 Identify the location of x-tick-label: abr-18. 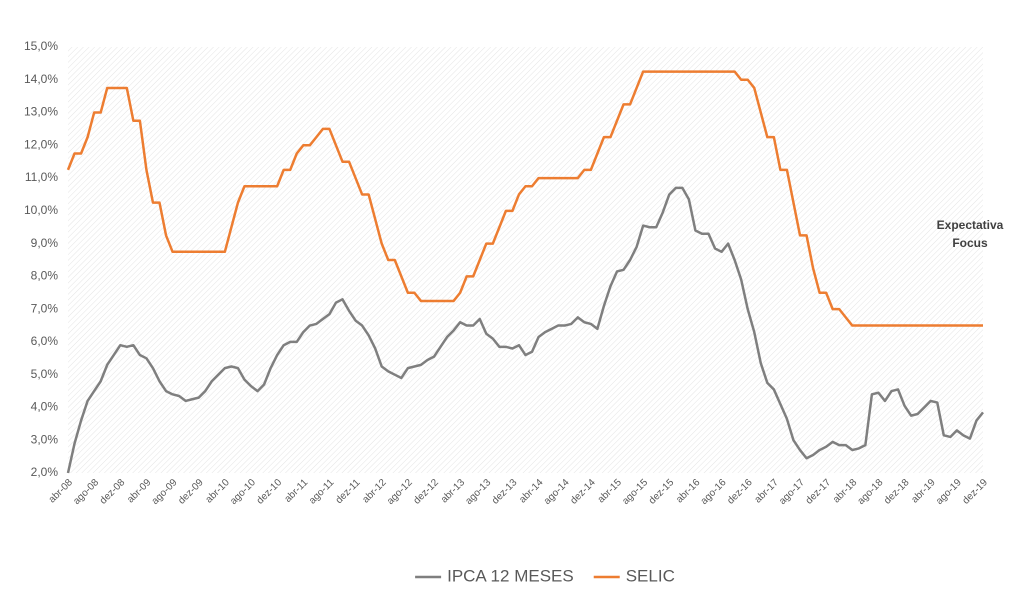
(845, 491).